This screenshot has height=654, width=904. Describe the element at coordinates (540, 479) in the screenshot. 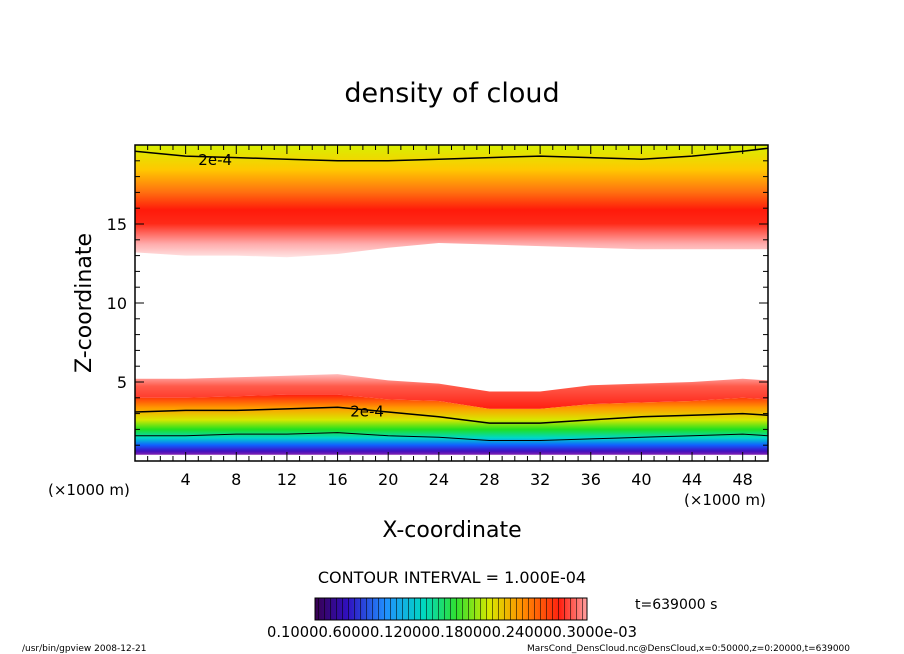

I see `x-tick-label: 32` at that location.